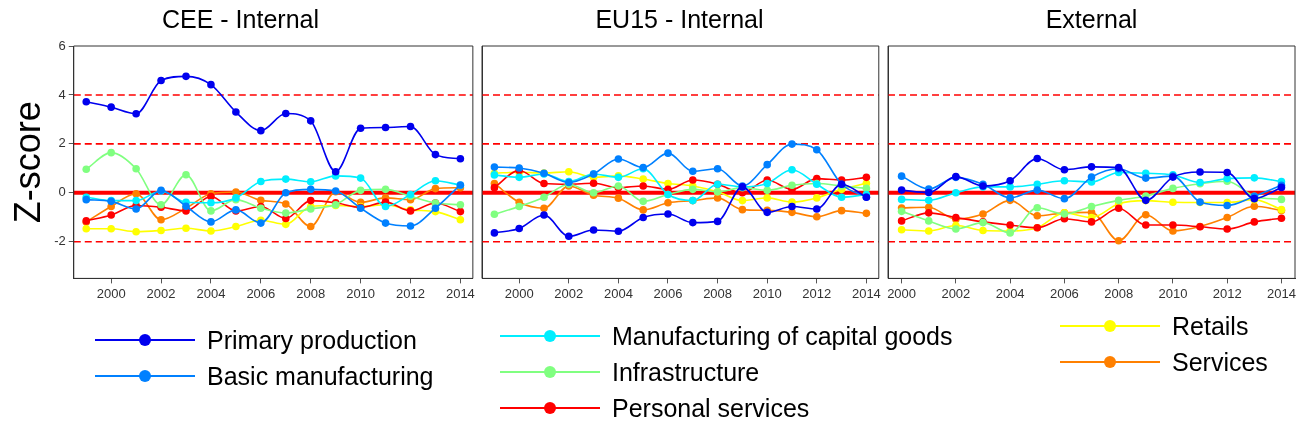 This screenshot has width=1303, height=431. I want to click on y-tick-label: -2, so click(60, 241).